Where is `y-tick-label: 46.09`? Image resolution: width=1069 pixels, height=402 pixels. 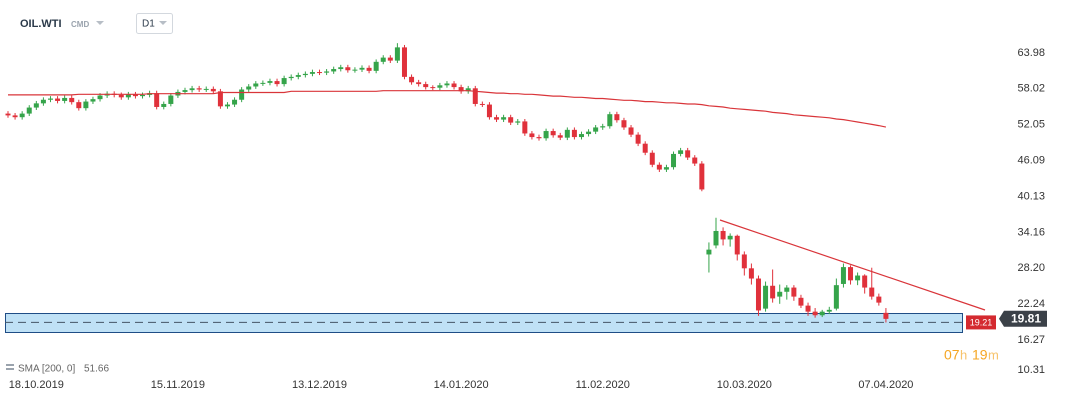
y-tick-label: 46.09 is located at coordinates (1031, 161).